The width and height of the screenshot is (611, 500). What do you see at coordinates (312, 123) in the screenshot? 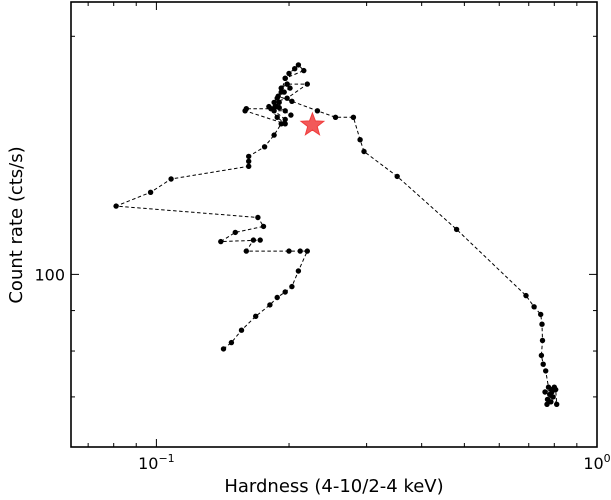
I see `highlight-star-marker` at bounding box center [312, 123].